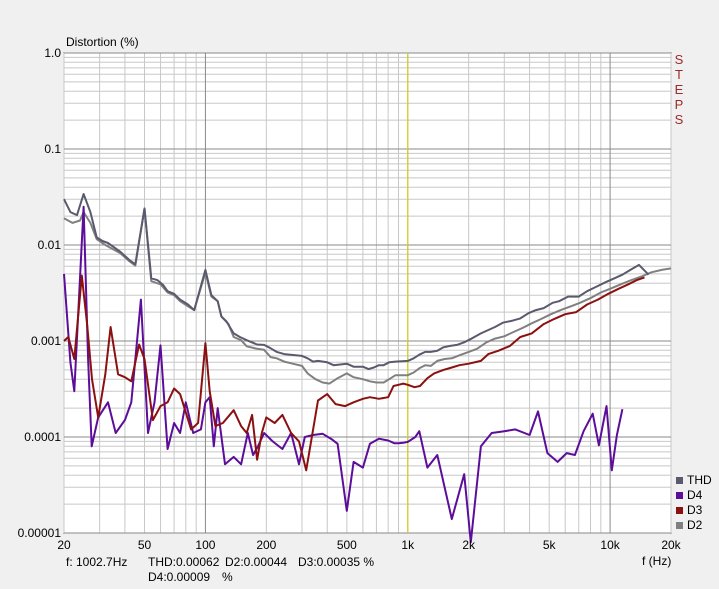 The height and width of the screenshot is (589, 719). Describe the element at coordinates (266, 545) in the screenshot. I see `x-tick-label: 200` at that location.